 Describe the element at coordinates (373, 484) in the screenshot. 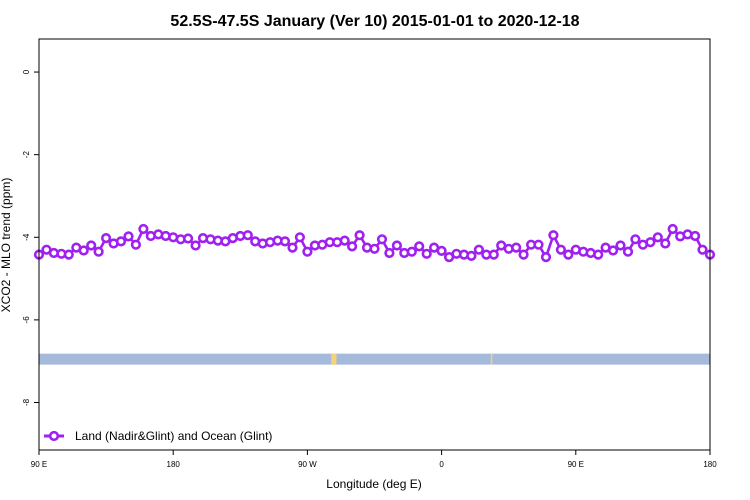

I see `x-axis-label: Longitude (deg E)` at that location.